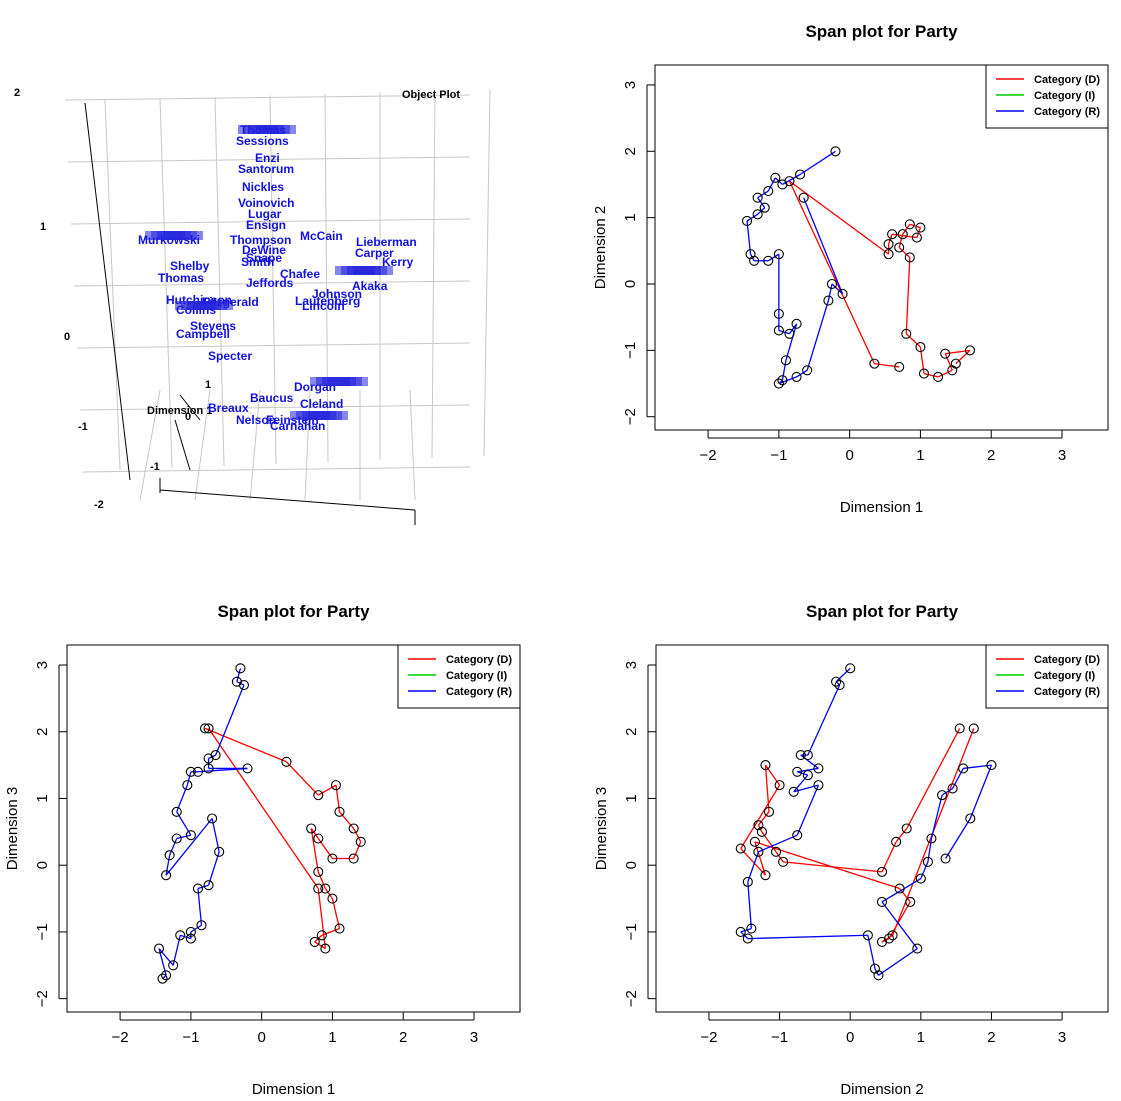 Image resolution: width=1121 pixels, height=1101 pixels. I want to click on object-name: Chafee, so click(300, 274).